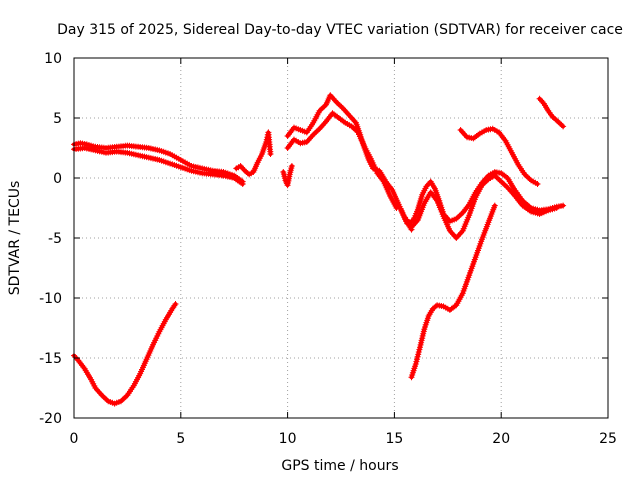 The width and height of the screenshot is (640, 480). What do you see at coordinates (50, 299) in the screenshot?
I see `y-tick-label: -10` at bounding box center [50, 299].